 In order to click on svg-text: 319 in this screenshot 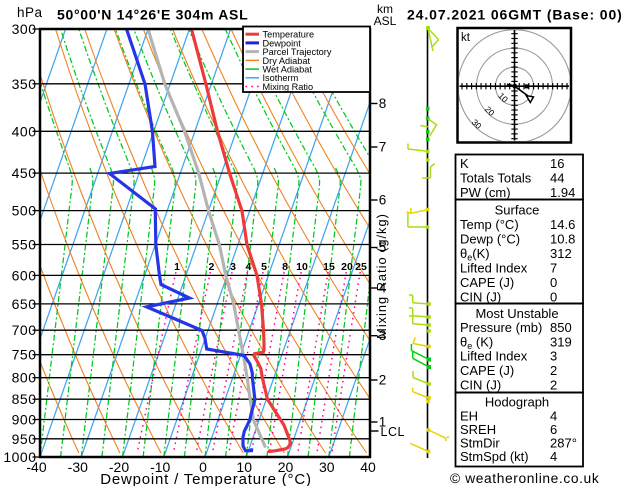, I will do `click(561, 341)`.